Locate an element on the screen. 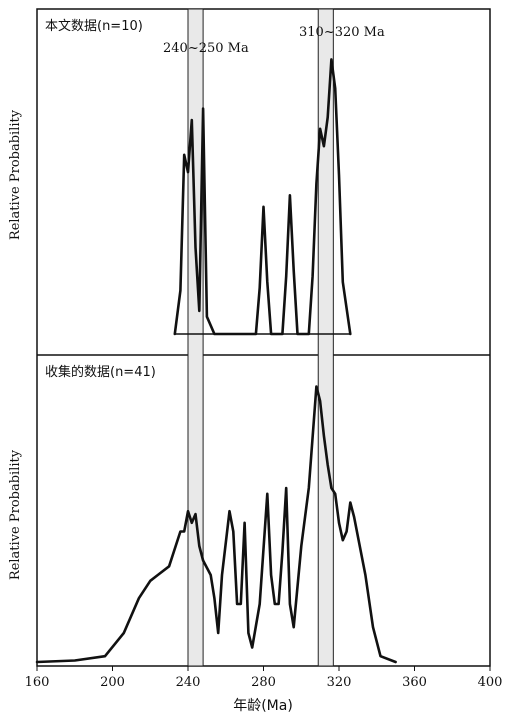 This screenshot has width=510, height=720. curve-top-panel is located at coordinates (262, 197).